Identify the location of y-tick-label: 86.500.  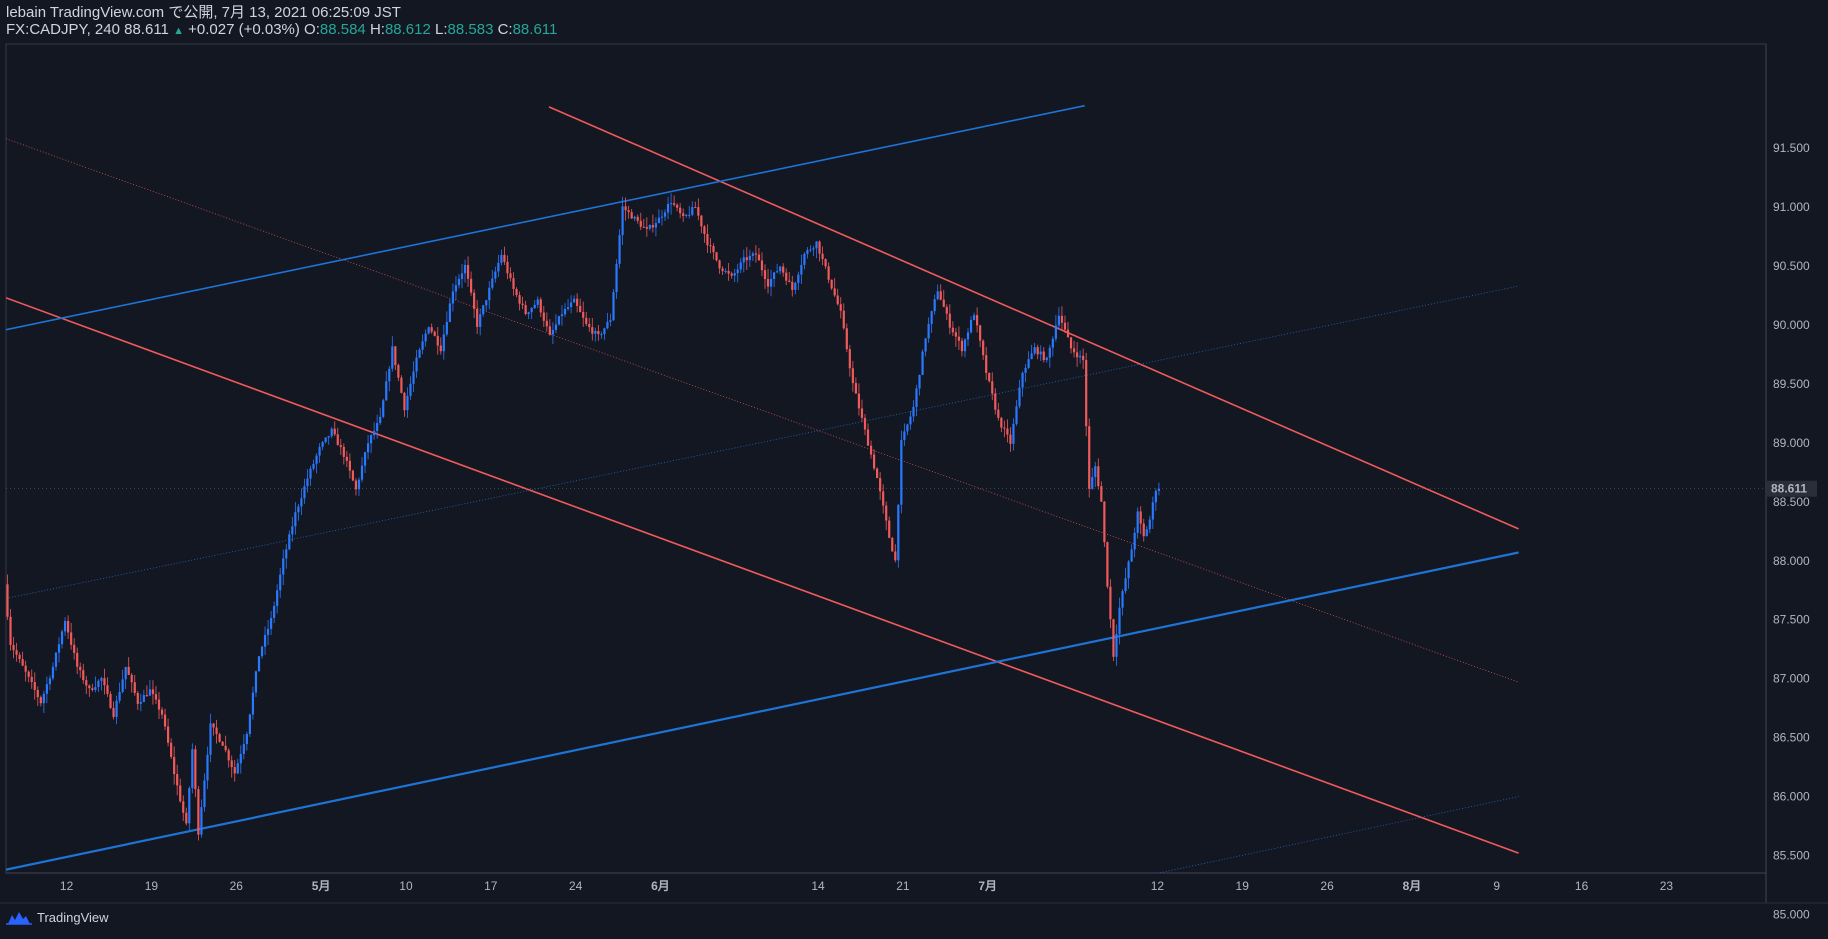
(1791, 738).